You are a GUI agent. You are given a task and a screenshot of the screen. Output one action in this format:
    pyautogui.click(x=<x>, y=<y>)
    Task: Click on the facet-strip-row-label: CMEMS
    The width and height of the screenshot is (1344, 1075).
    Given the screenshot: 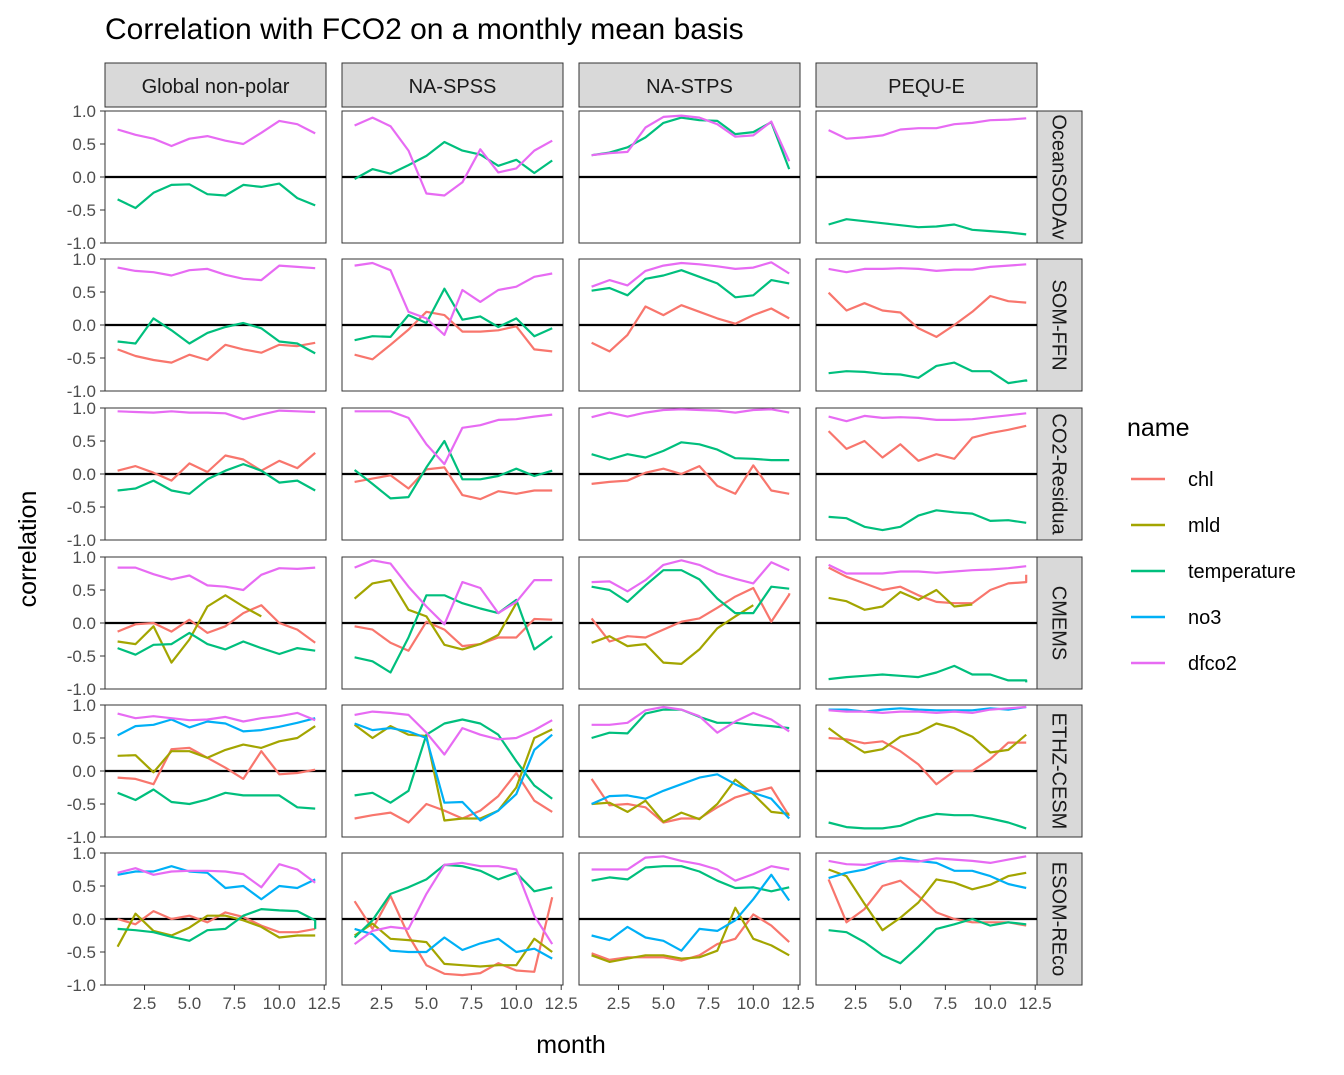 What is the action you would take?
    pyautogui.click(x=1059, y=623)
    